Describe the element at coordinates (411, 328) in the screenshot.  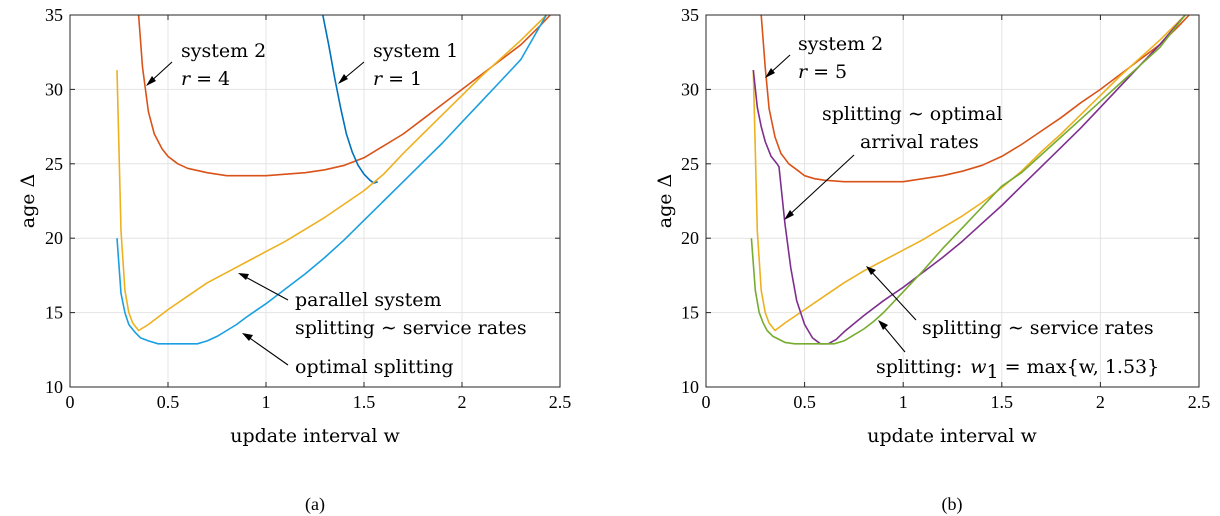
I see `annotation-splitting-service-a: splitting ∼ service rates` at that location.